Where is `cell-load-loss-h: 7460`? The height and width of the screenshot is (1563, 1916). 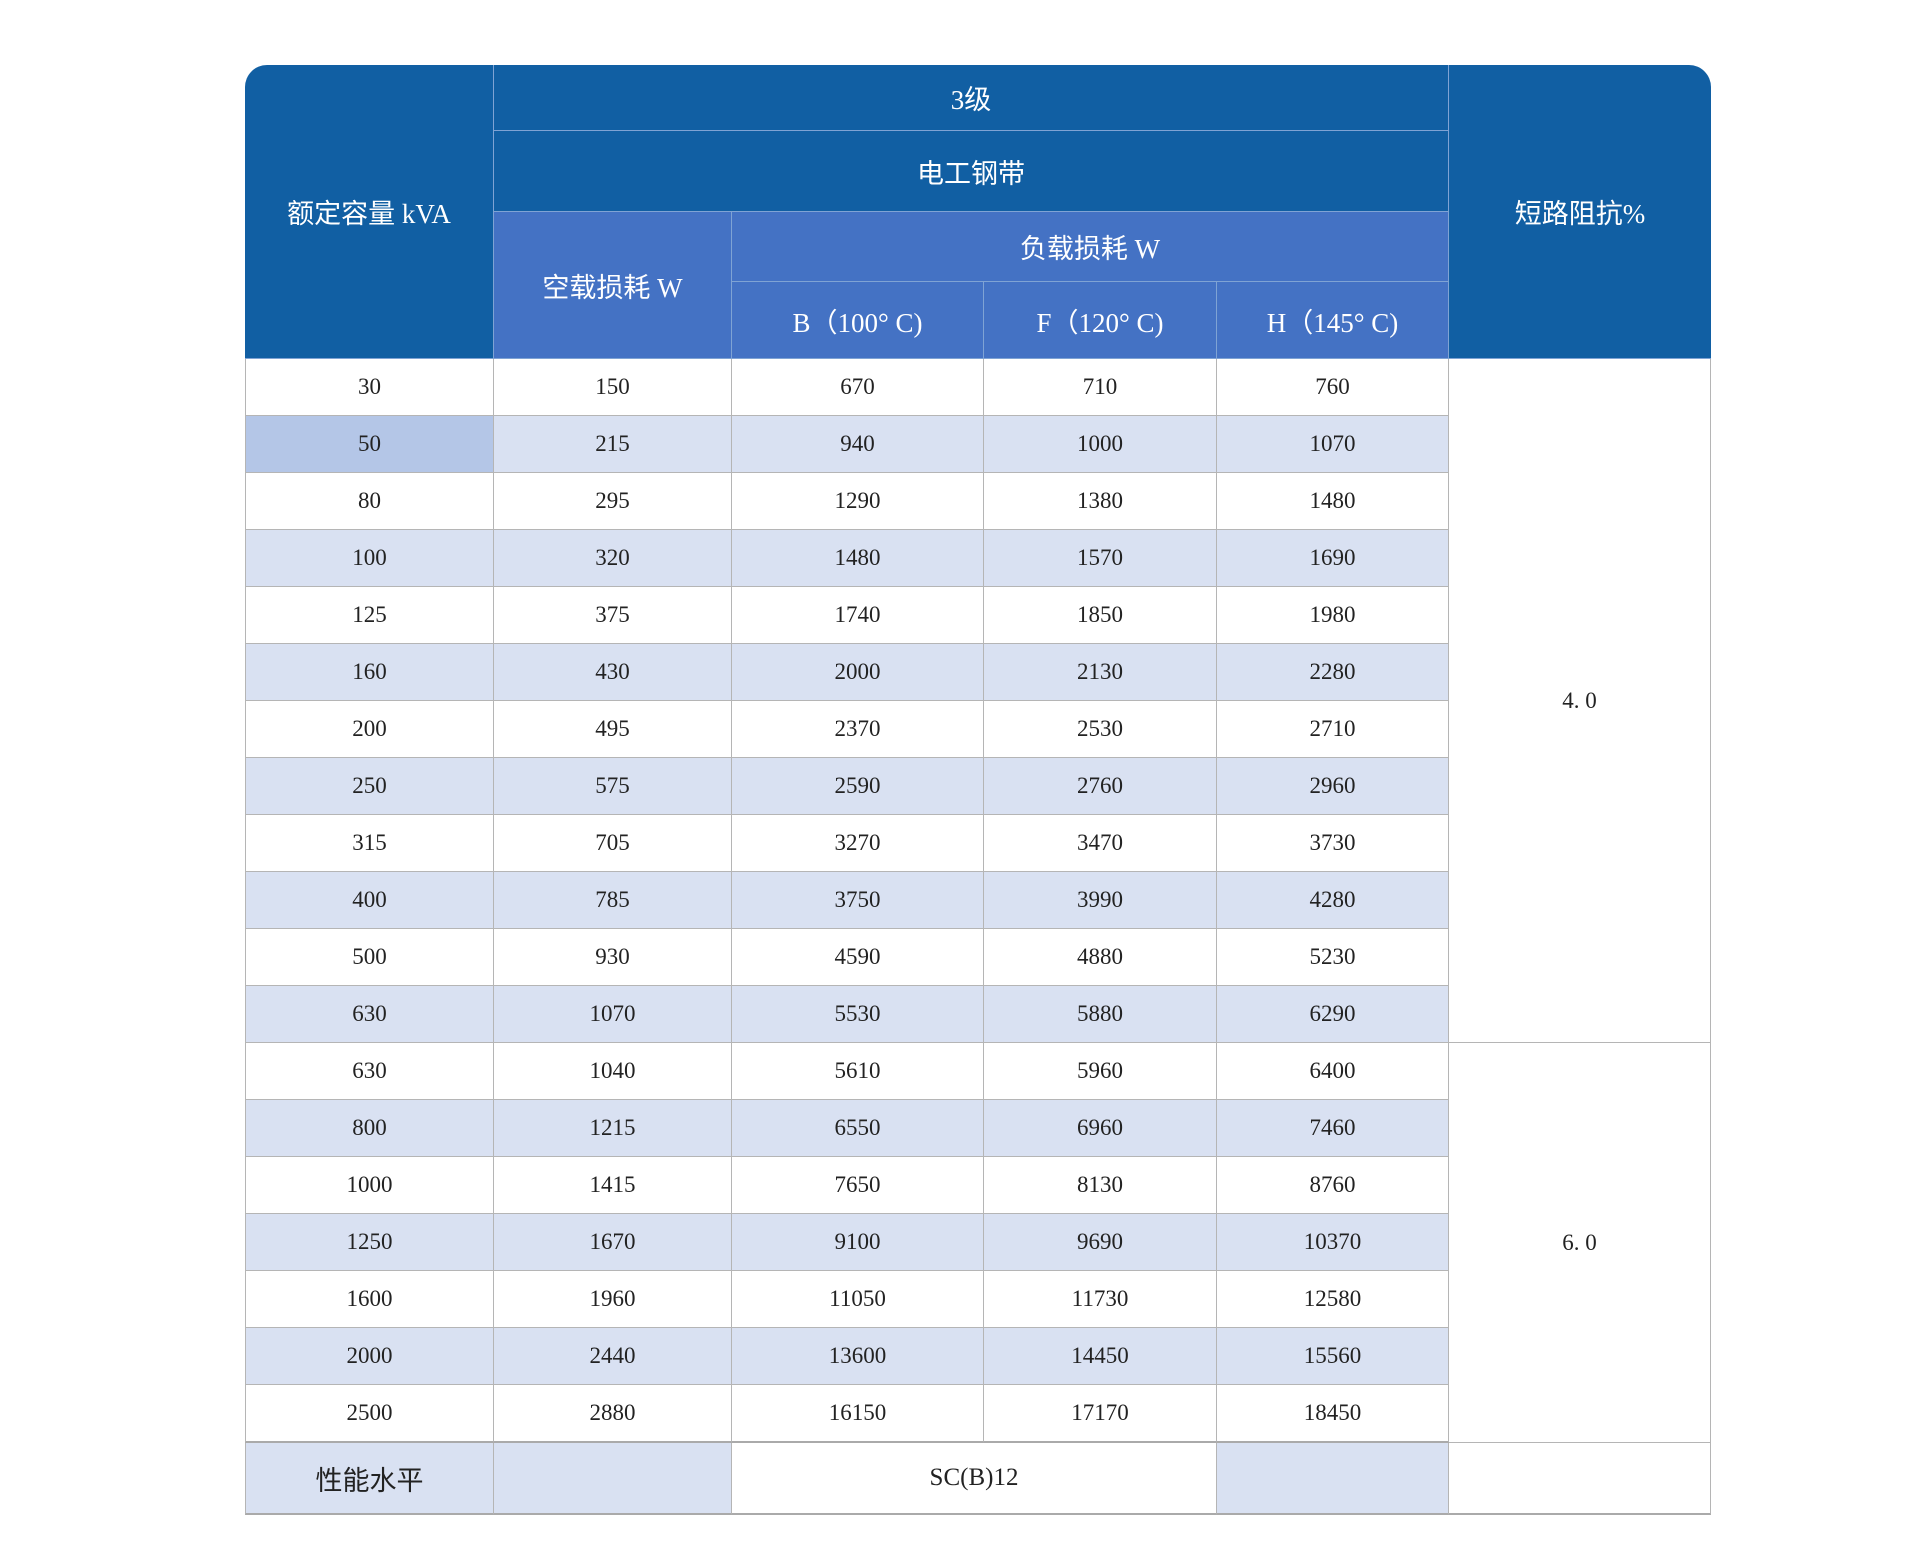 cell-load-loss-h: 7460 is located at coordinates (1333, 1128).